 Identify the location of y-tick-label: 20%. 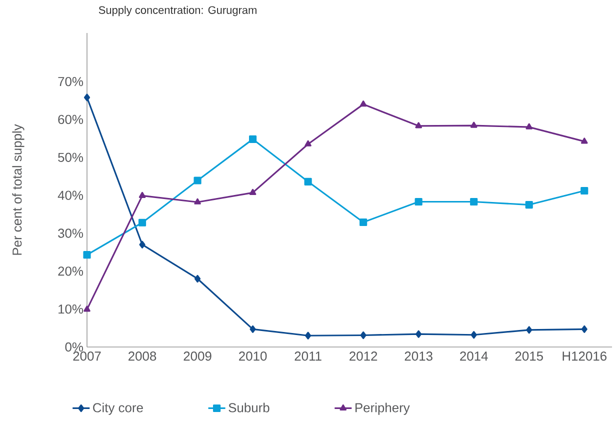
(71, 271).